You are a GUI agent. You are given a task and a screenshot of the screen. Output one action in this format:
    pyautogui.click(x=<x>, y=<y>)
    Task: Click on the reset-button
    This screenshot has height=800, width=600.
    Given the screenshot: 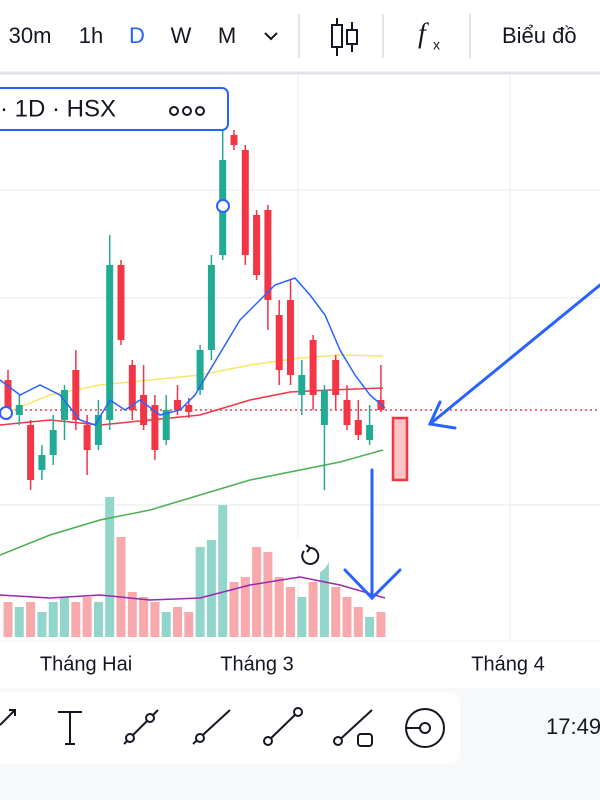 What is the action you would take?
    pyautogui.click(x=310, y=555)
    